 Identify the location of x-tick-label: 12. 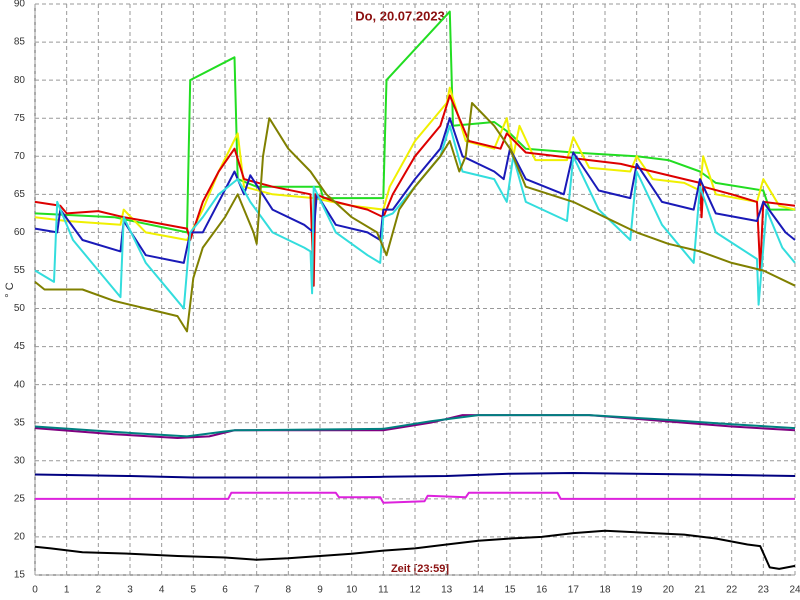
(415, 590).